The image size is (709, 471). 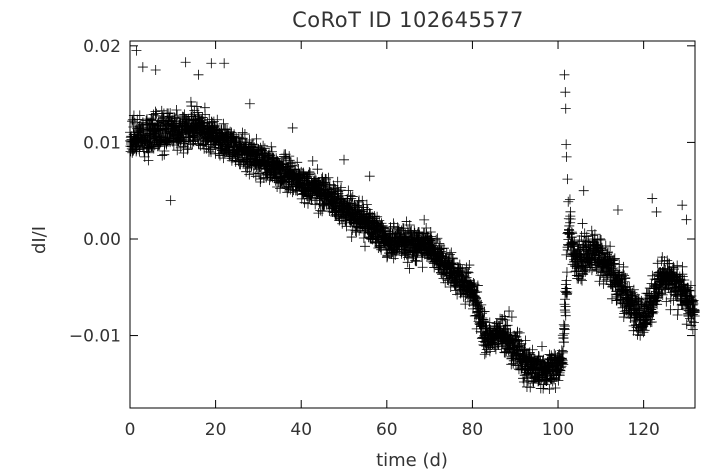 What do you see at coordinates (130, 430) in the screenshot?
I see `x-tick-label: 0` at bounding box center [130, 430].